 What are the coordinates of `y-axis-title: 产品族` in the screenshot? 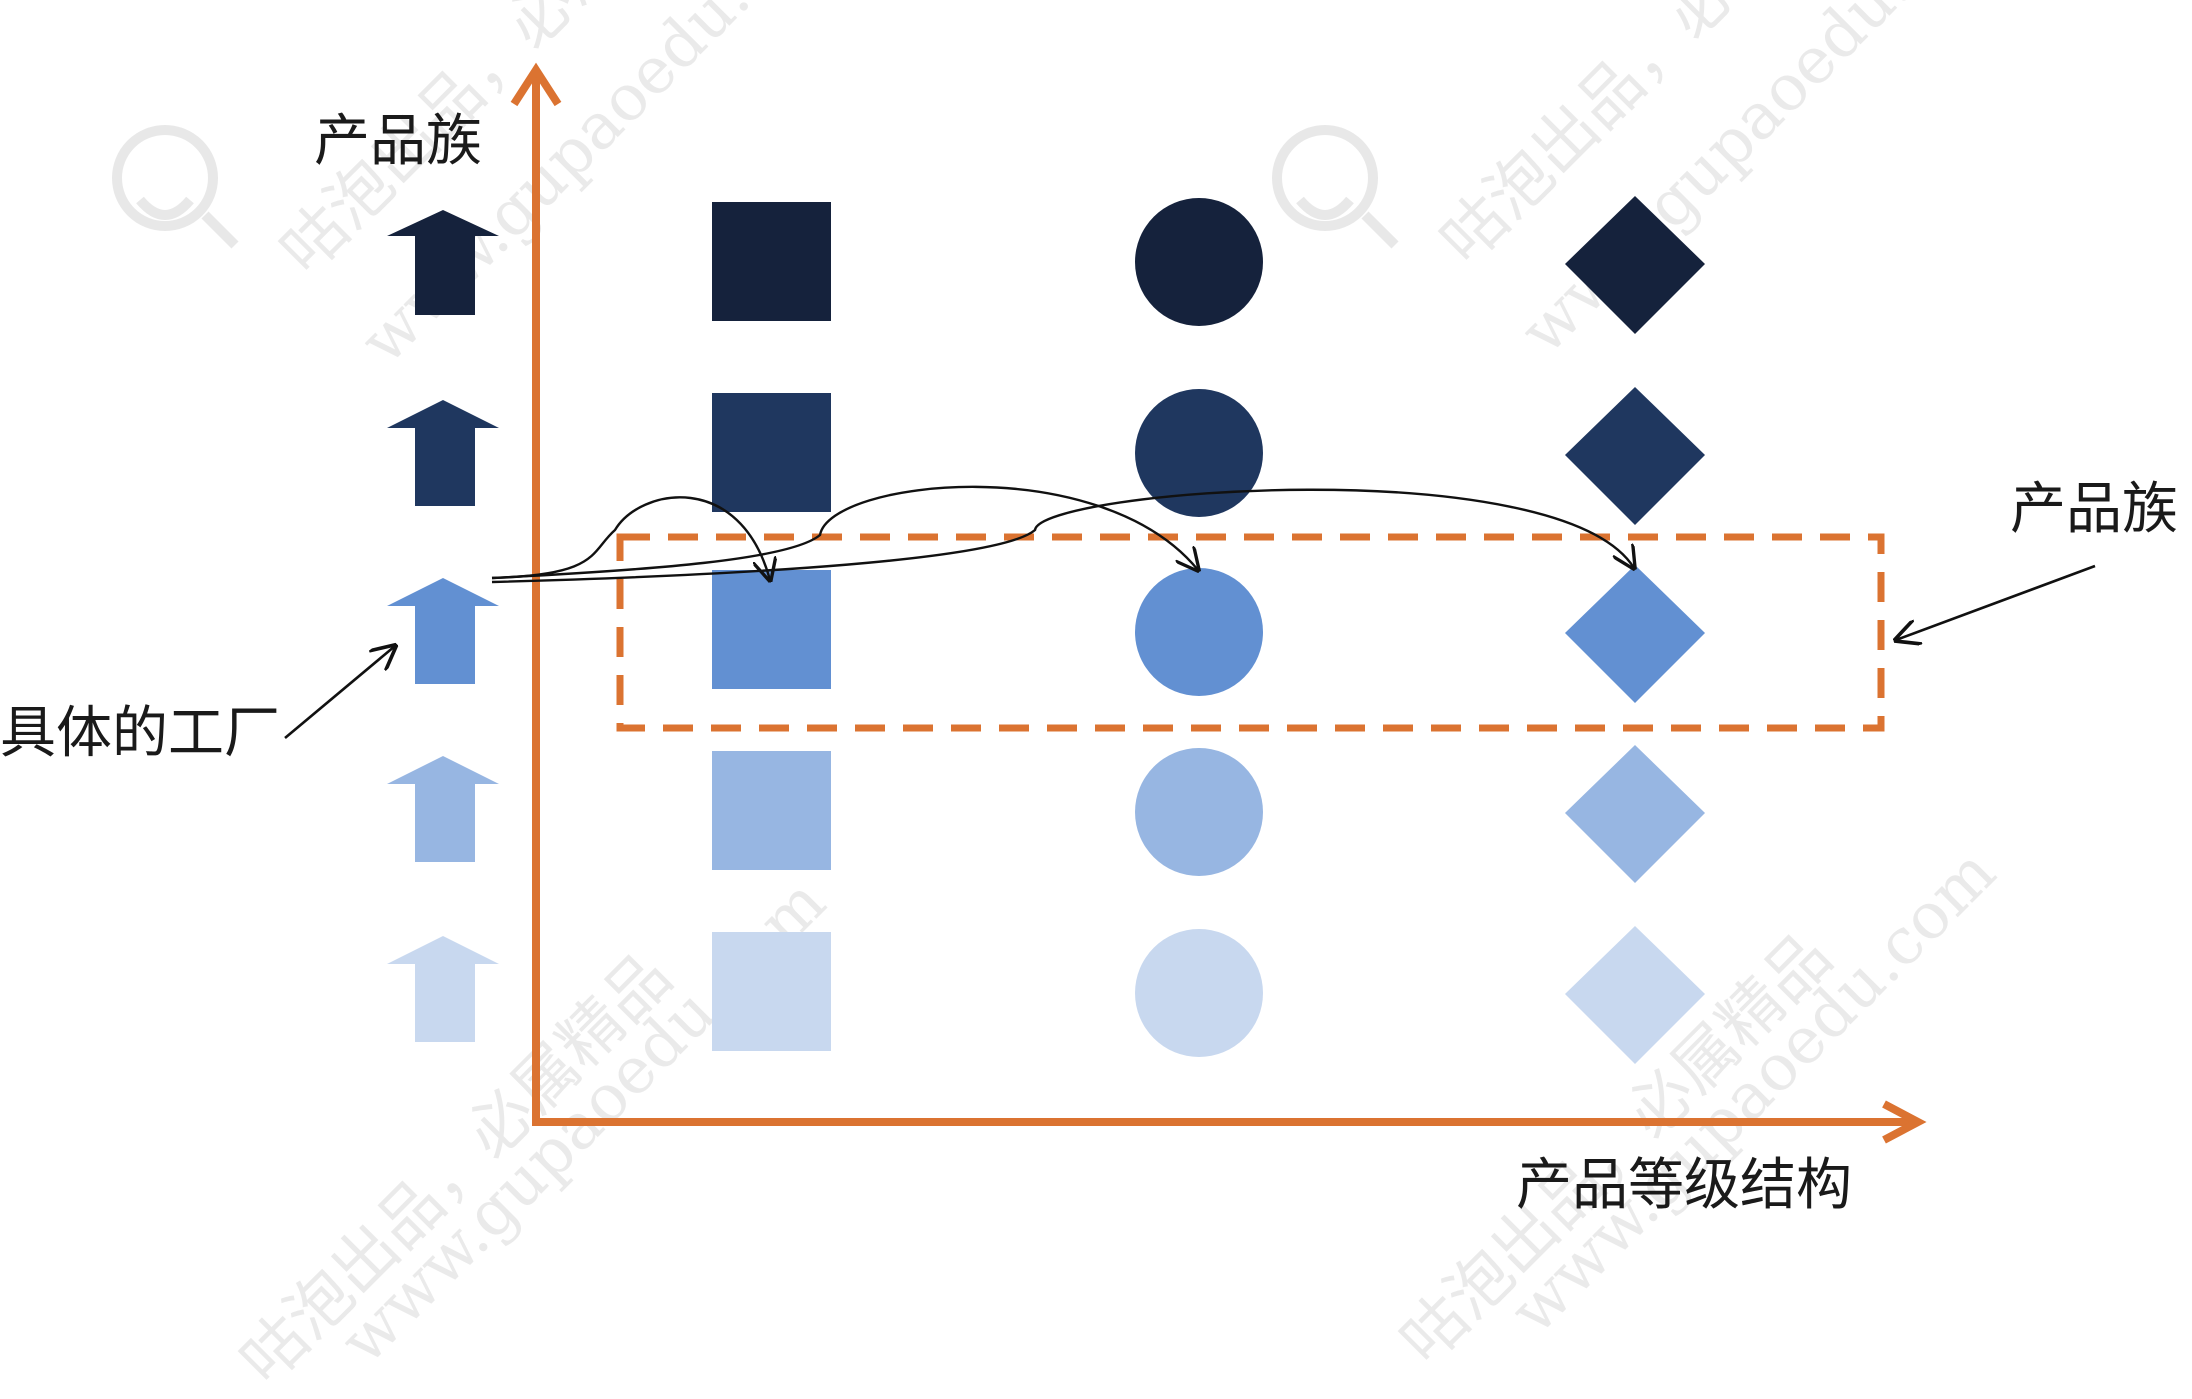 It's located at (398, 141).